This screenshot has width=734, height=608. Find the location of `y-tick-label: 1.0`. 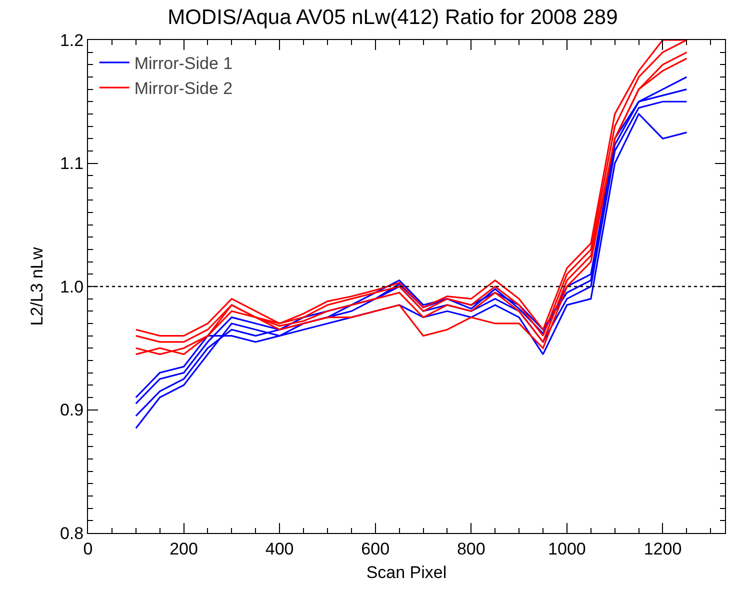

y-tick-label: 1.0 is located at coordinates (72, 286).